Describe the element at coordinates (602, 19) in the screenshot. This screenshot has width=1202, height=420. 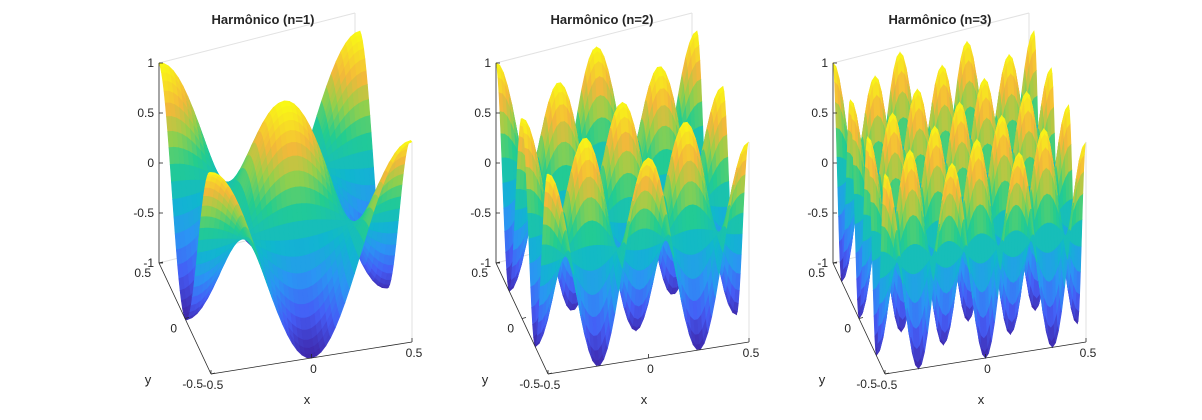
I see `panel-title: Harmônico (n=2)` at that location.